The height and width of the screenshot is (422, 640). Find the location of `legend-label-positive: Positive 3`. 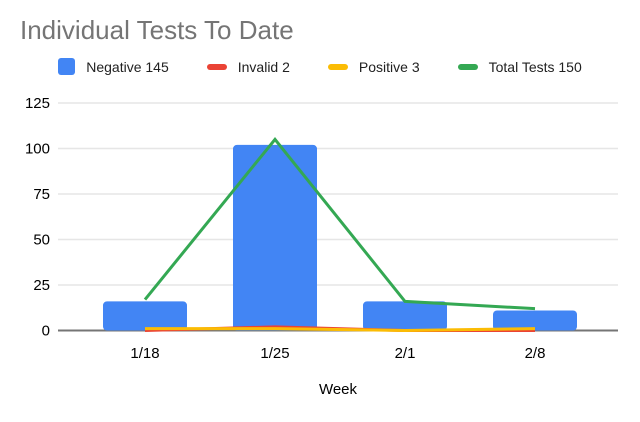

legend-label-positive: Positive 3 is located at coordinates (389, 66).